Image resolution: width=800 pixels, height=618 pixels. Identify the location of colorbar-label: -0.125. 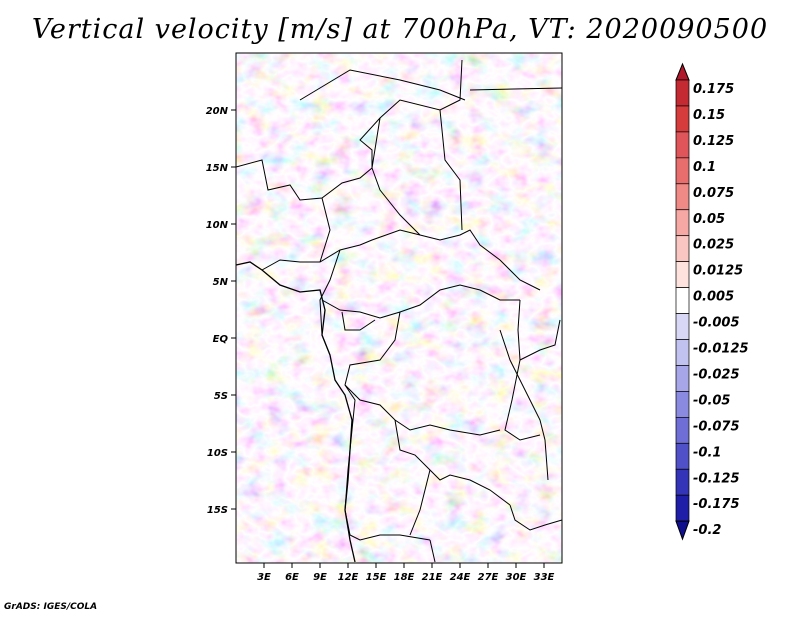
(716, 478).